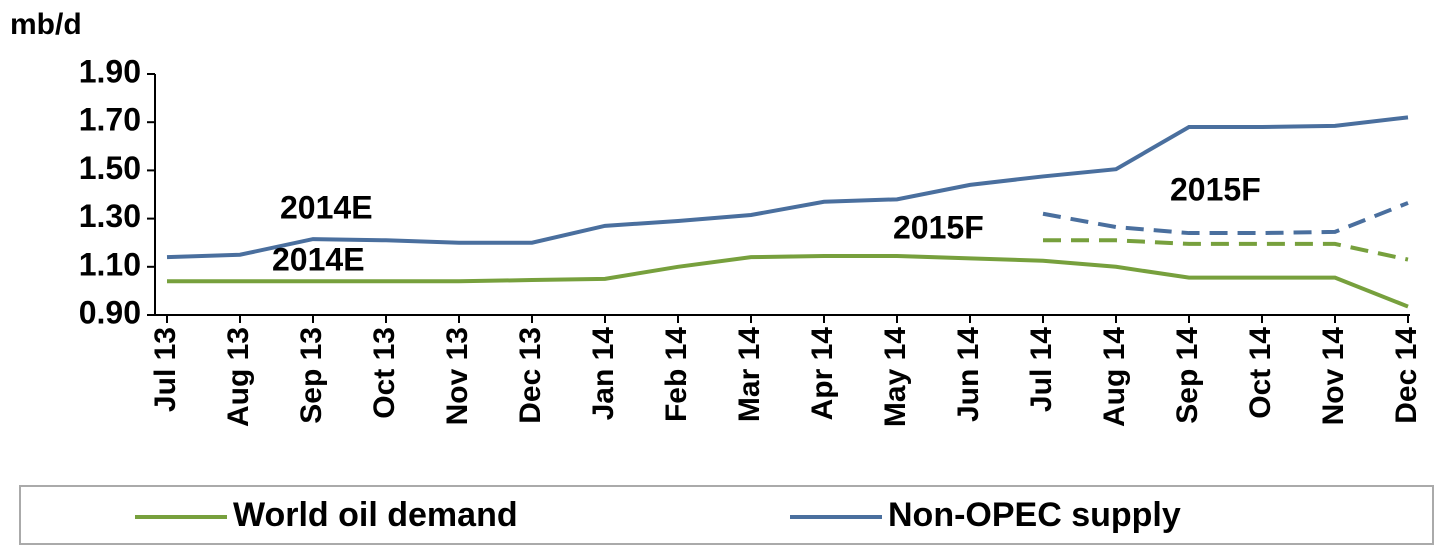 The image size is (1435, 546). What do you see at coordinates (530, 375) in the screenshot?
I see `x-tick-label: Dec 13` at bounding box center [530, 375].